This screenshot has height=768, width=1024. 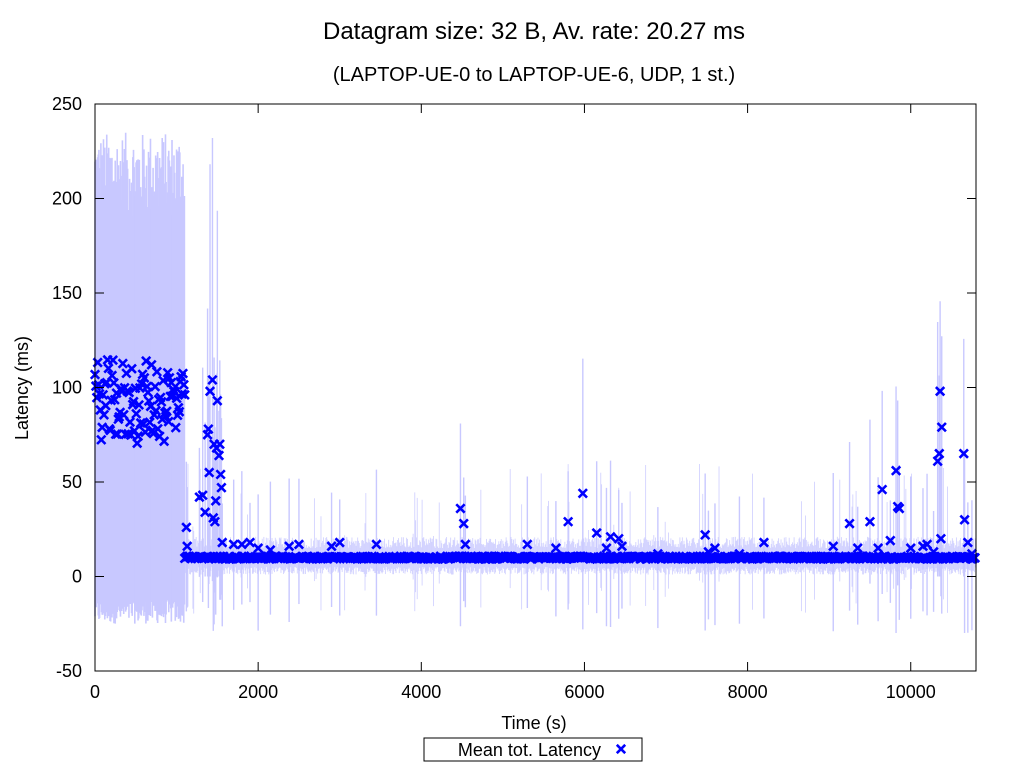 What do you see at coordinates (258, 692) in the screenshot?
I see `x-tick-label: 2000` at bounding box center [258, 692].